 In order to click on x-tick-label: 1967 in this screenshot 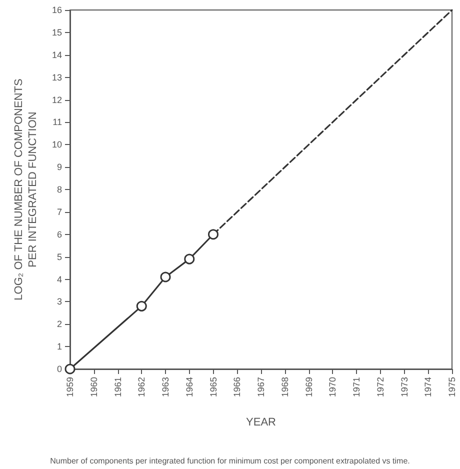, I will do `click(261, 387)`.